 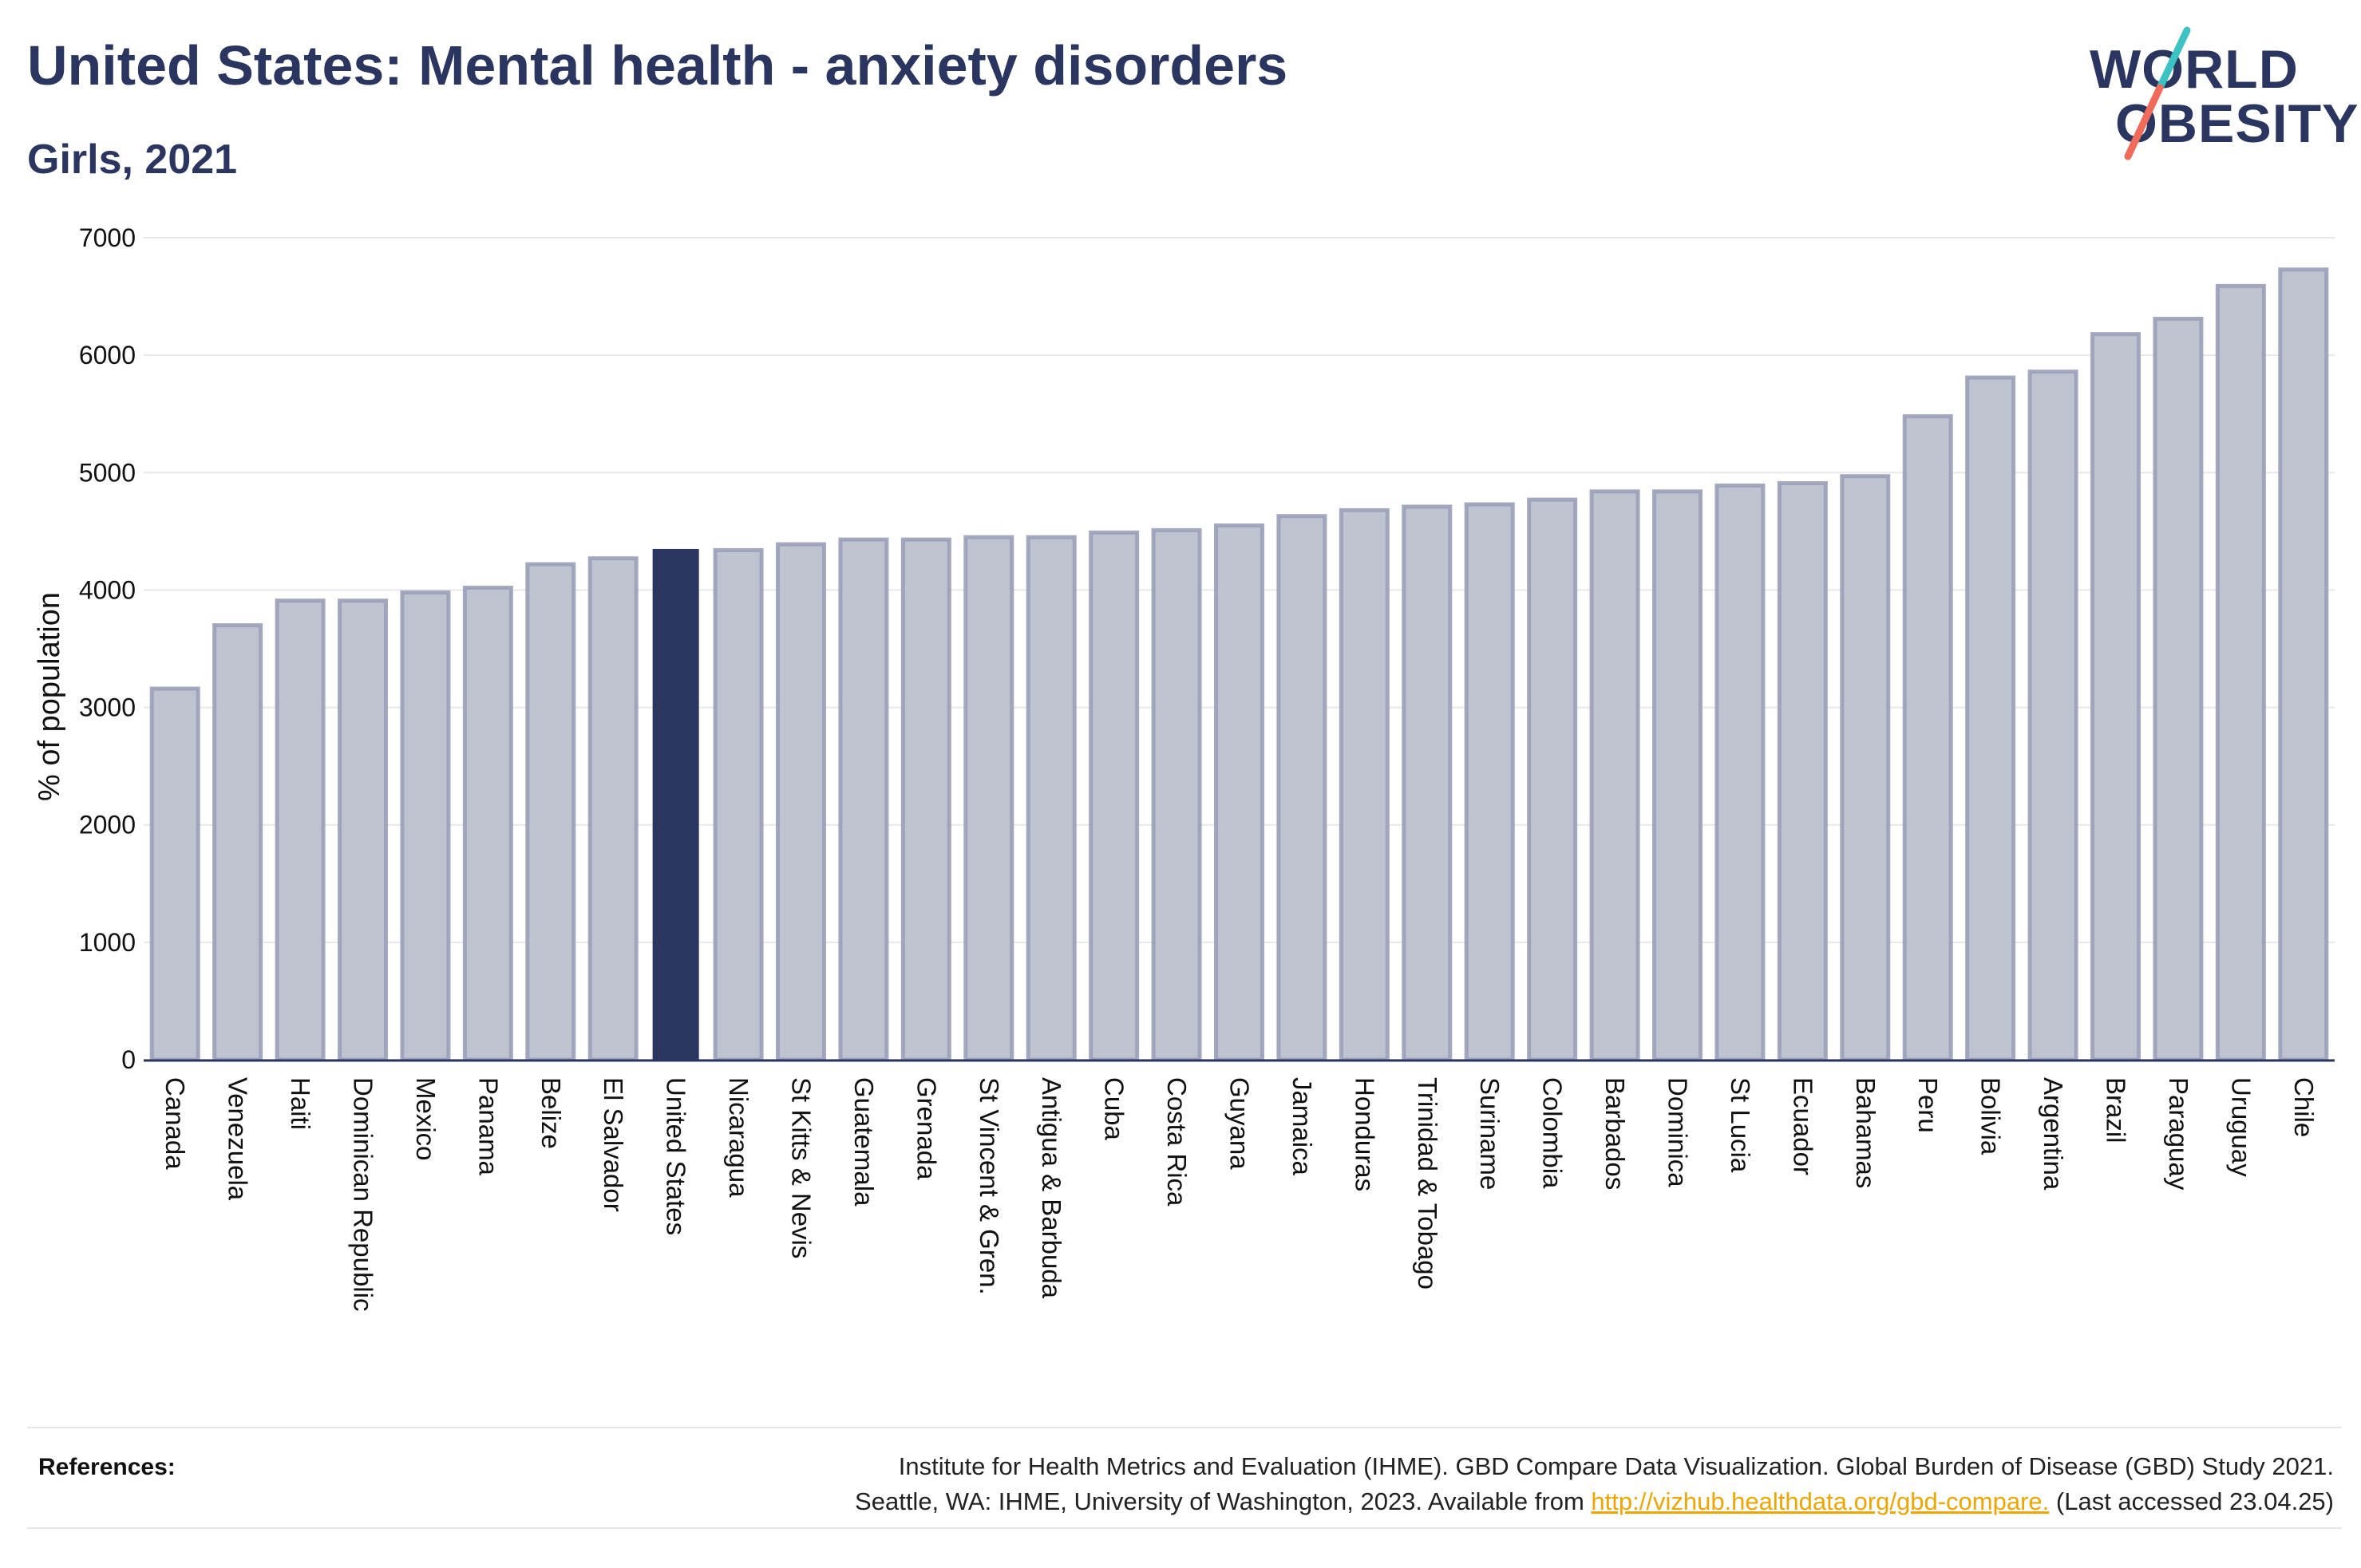 What do you see at coordinates (1176, 794) in the screenshot?
I see `bar-costa-rica` at bounding box center [1176, 794].